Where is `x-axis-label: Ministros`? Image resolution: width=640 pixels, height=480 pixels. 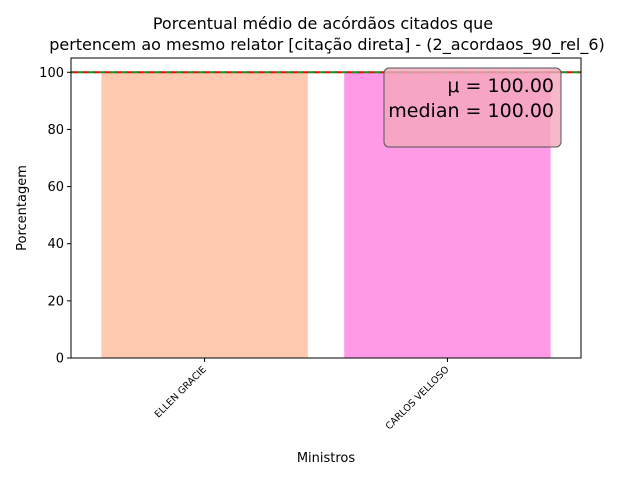 x-axis-label: Ministros is located at coordinates (326, 458).